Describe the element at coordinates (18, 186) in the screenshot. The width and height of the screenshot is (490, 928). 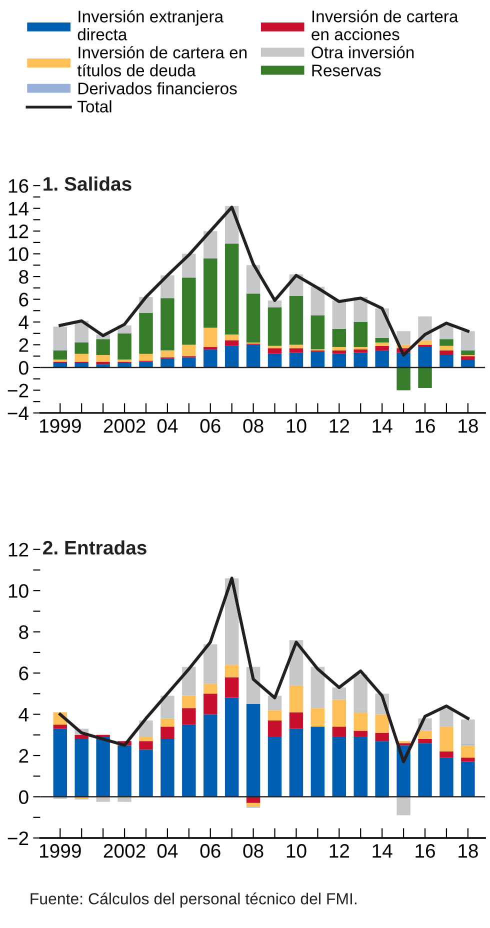
I see `y-tick-label: 16` at that location.